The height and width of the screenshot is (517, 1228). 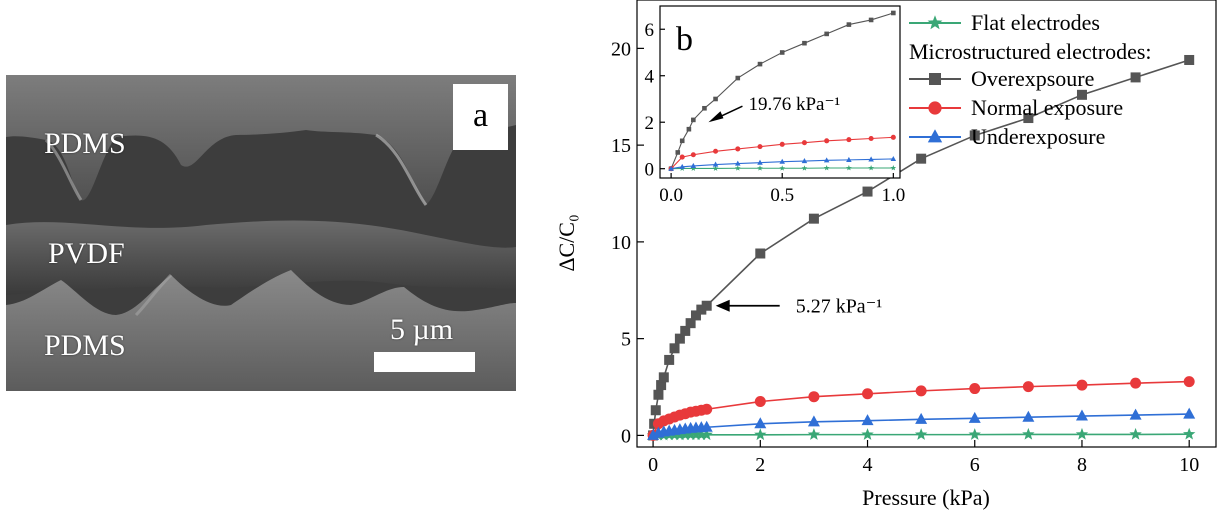 What do you see at coordinates (893, 195) in the screenshot?
I see `inset-x-tick-label: 1.0` at bounding box center [893, 195].